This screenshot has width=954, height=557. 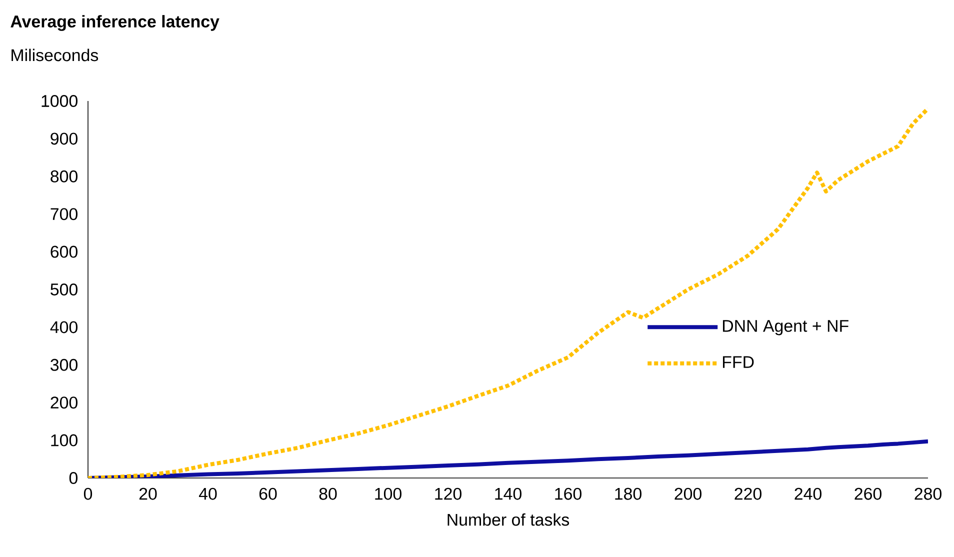 What do you see at coordinates (148, 494) in the screenshot?
I see `x-tick-label: 20` at bounding box center [148, 494].